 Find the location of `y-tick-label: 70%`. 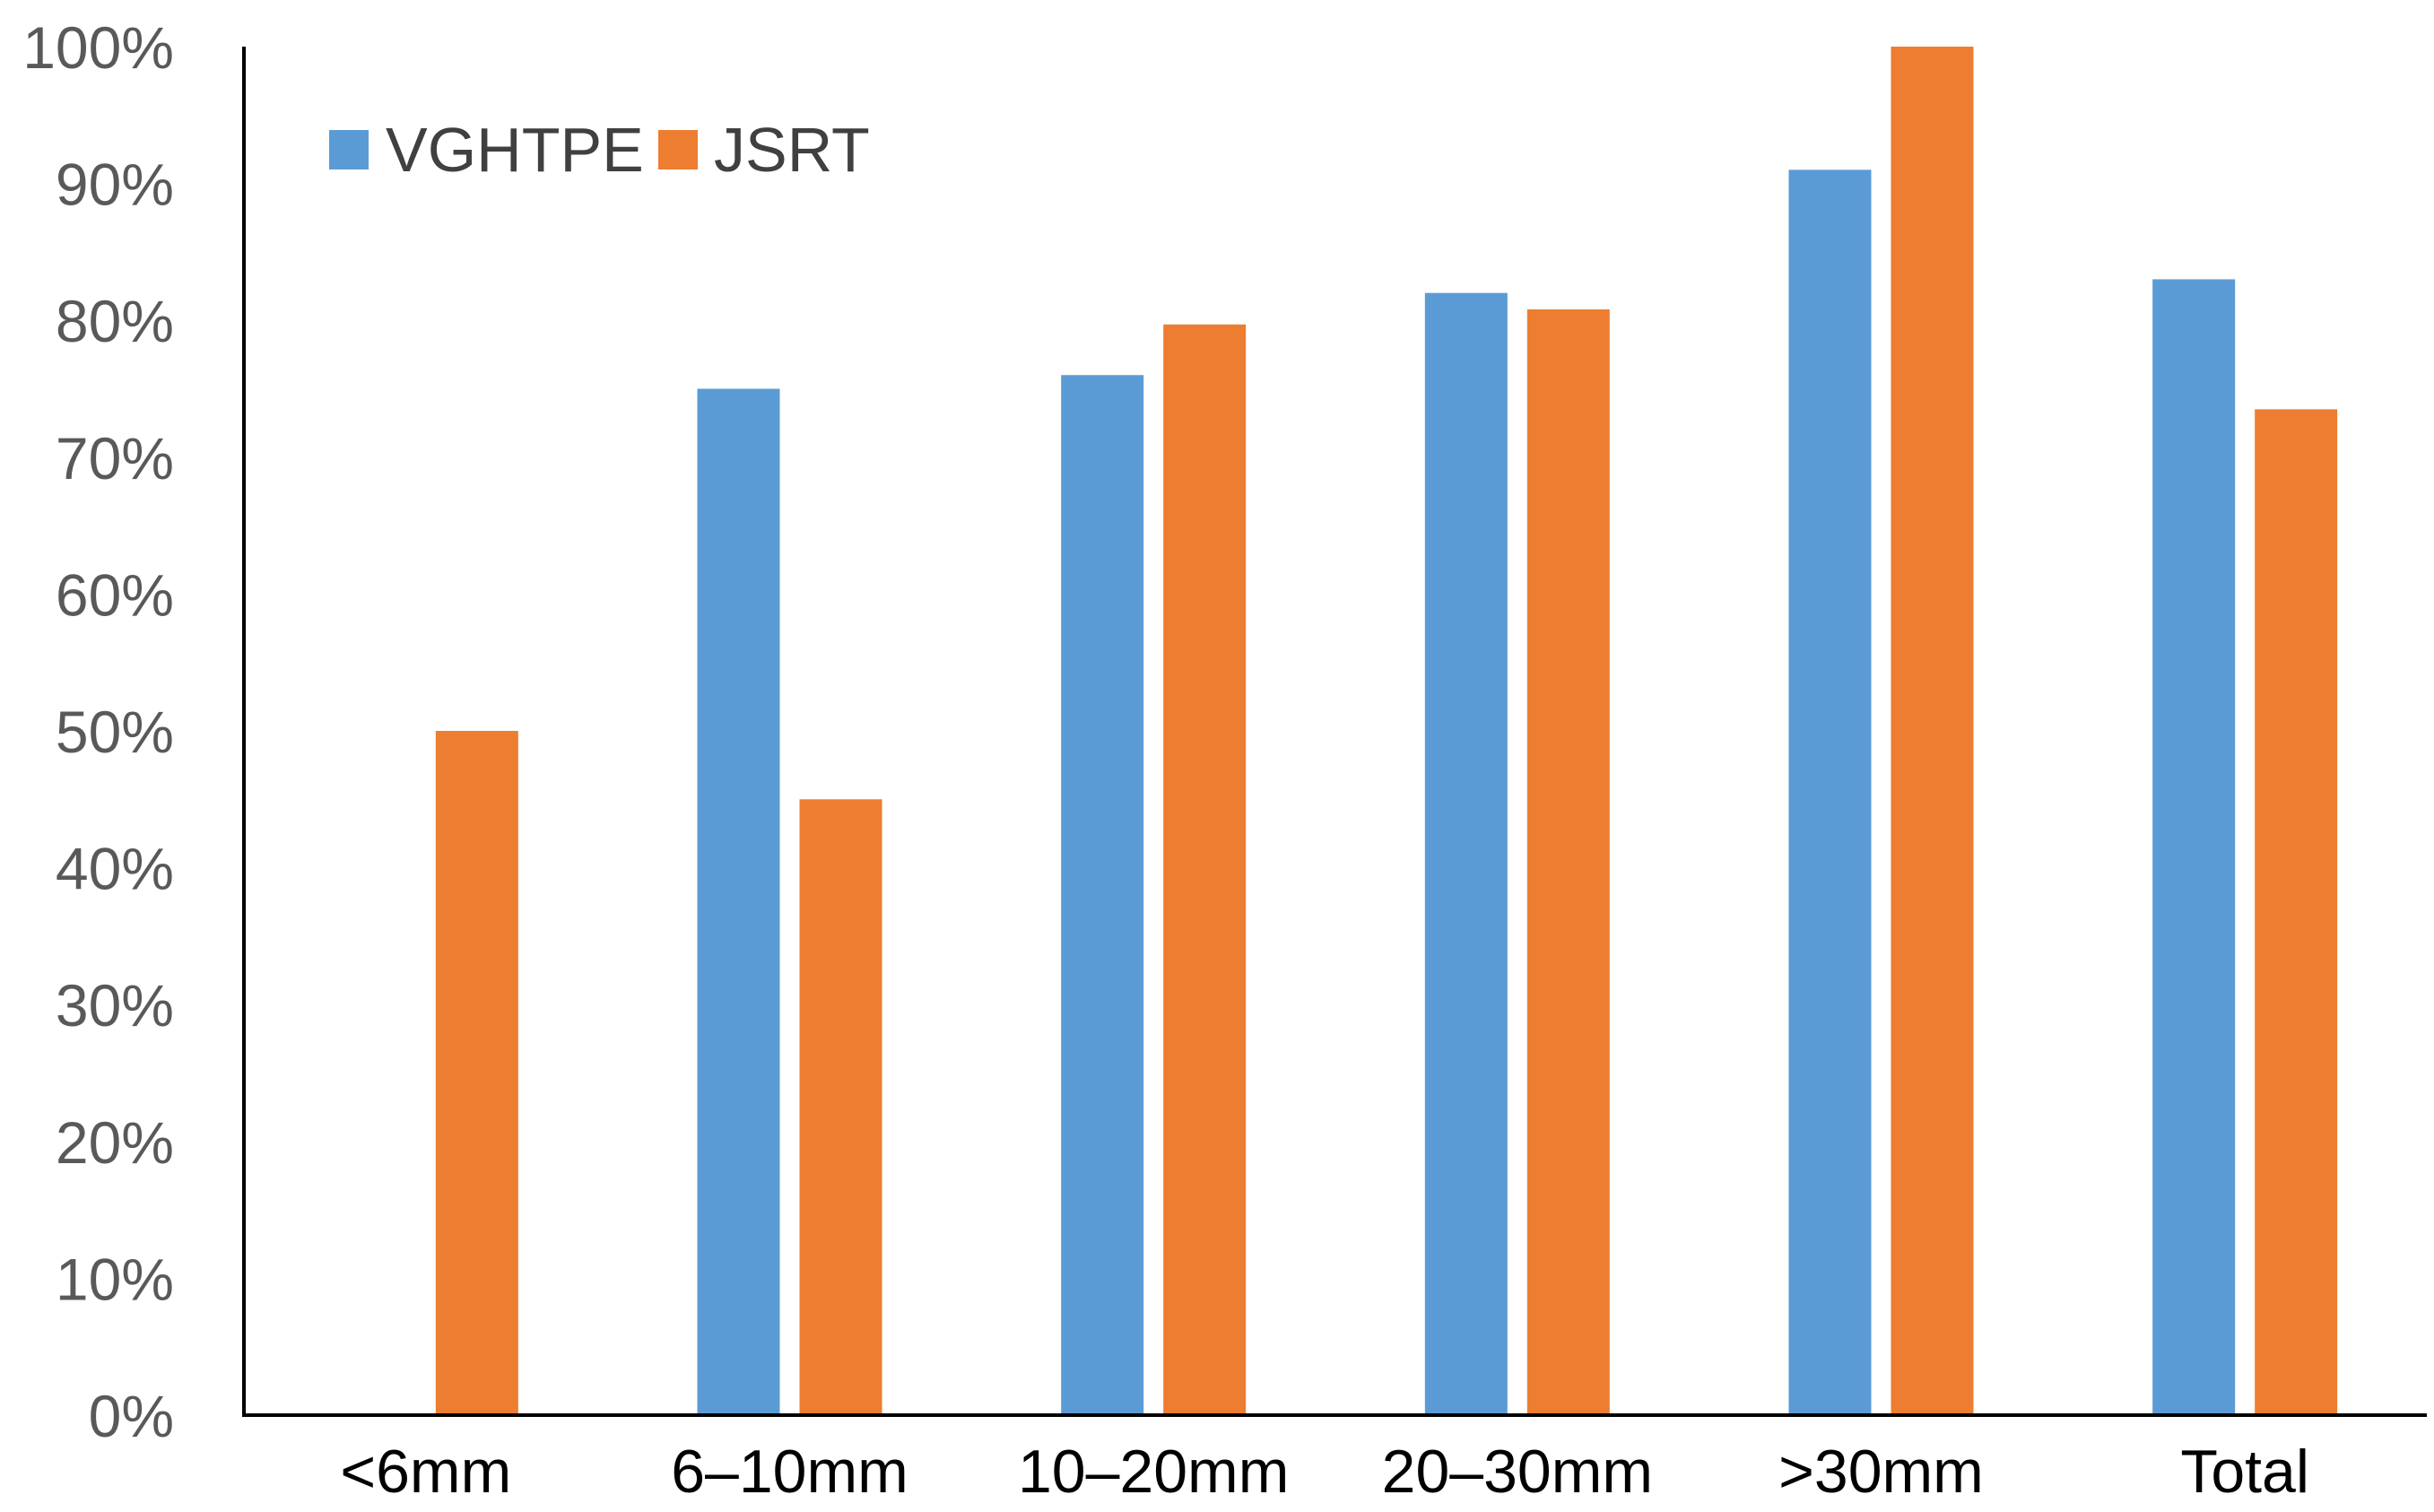

y-tick-label: 70% is located at coordinates (115, 458).